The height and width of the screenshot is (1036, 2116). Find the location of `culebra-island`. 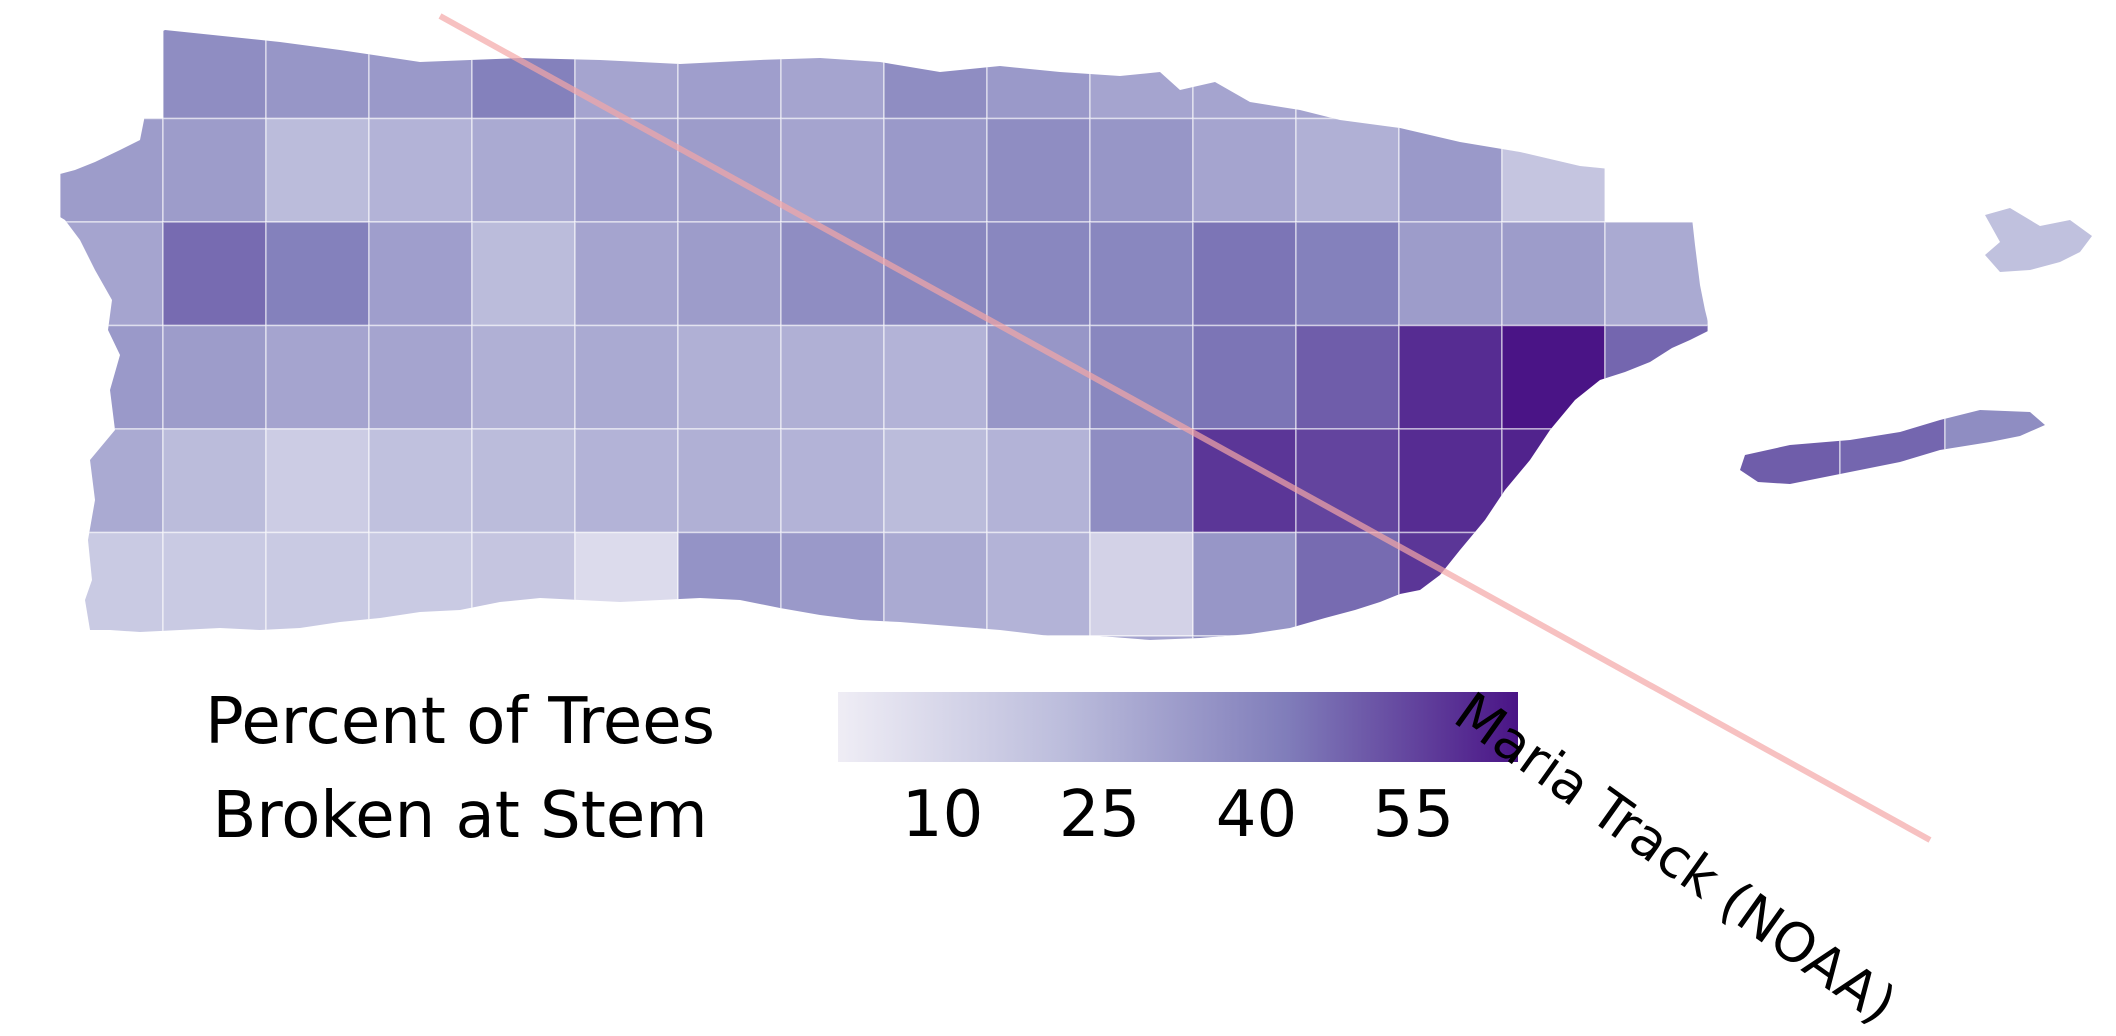

culebra-island is located at coordinates (2038, 240).